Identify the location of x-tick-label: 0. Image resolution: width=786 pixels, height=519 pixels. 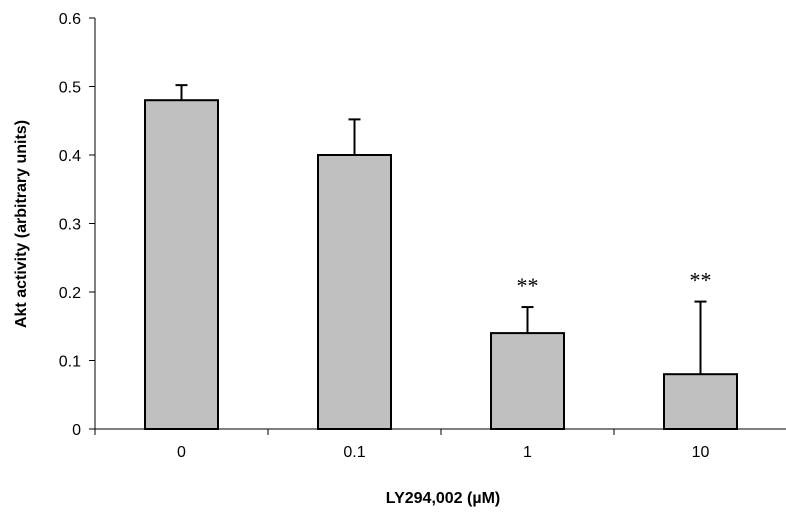
(181, 452).